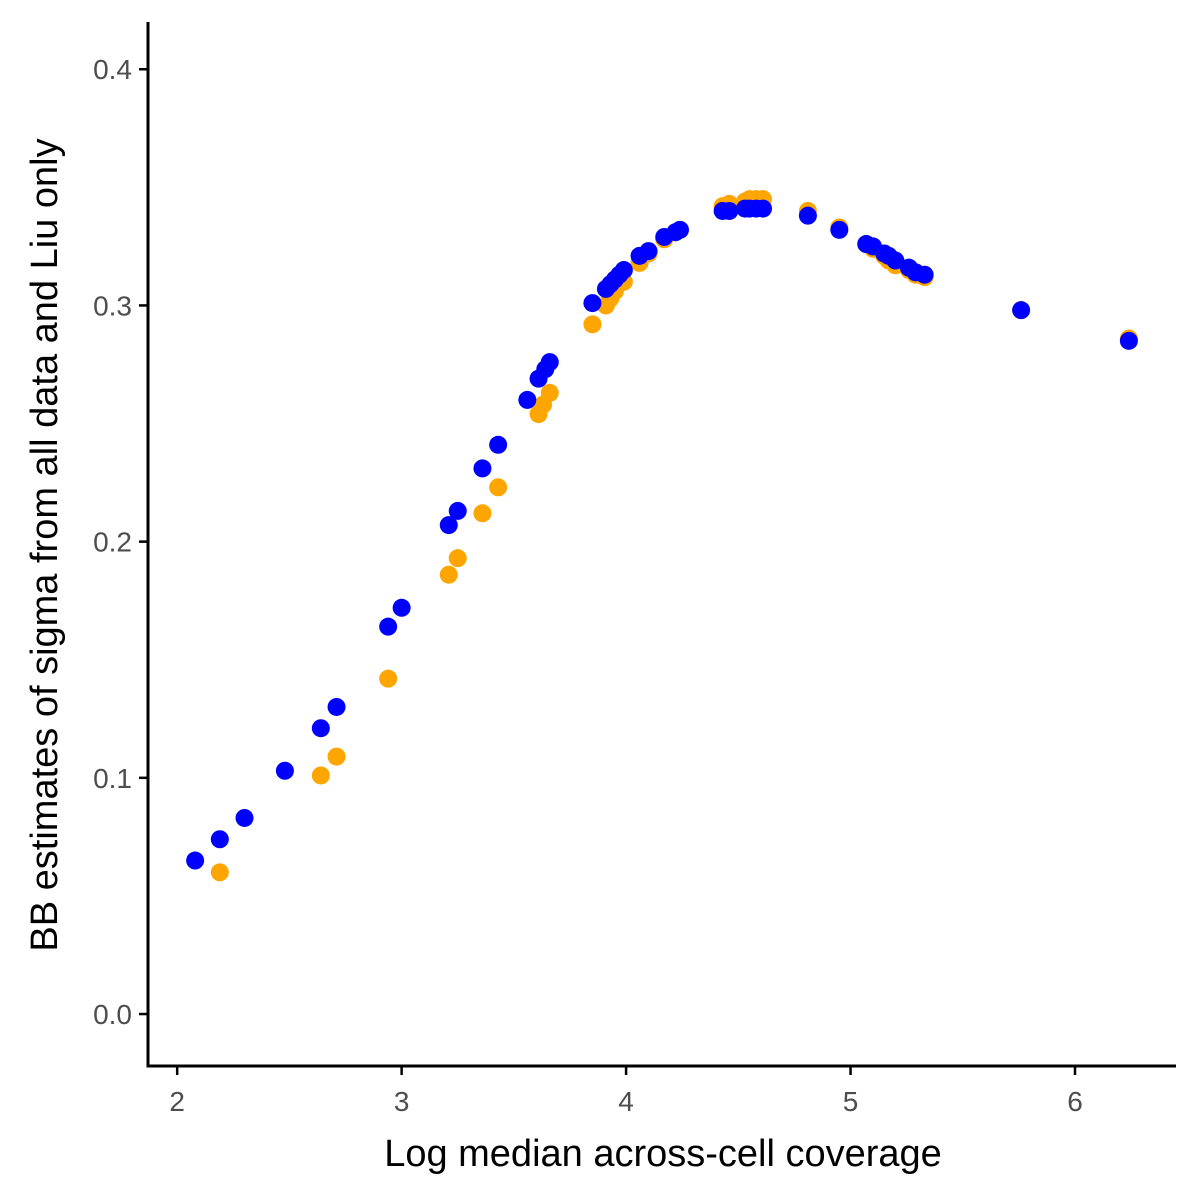 This screenshot has width=1200, height=1200. I want to click on x-tick-label: 5, so click(851, 1101).